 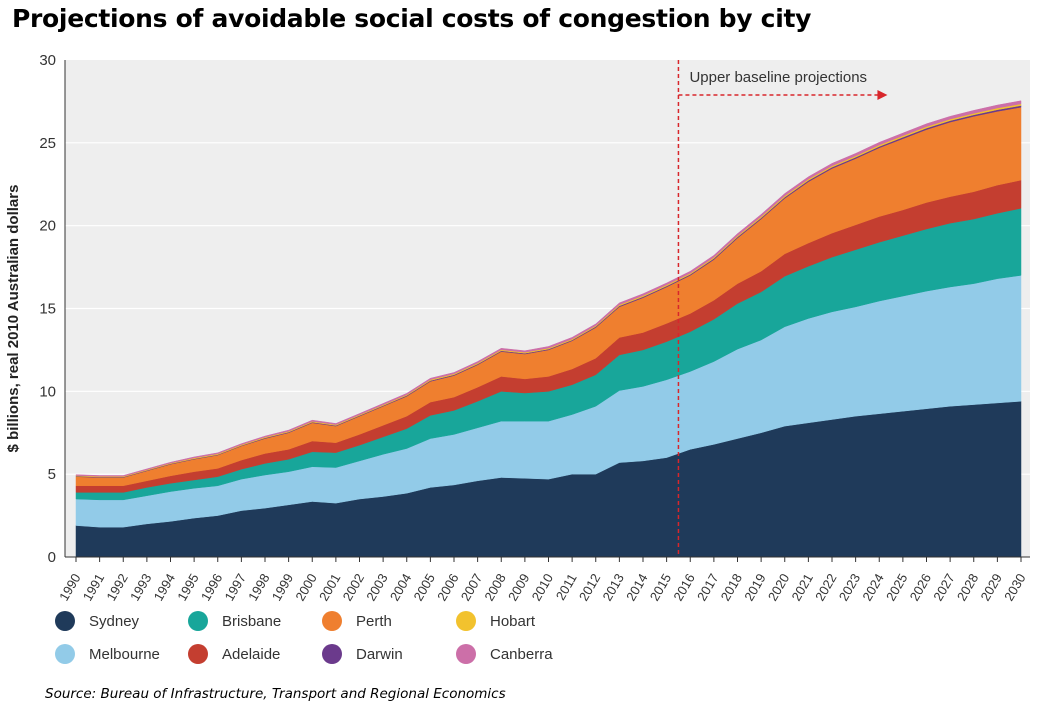 I want to click on x-tick-label: 1996, so click(x=211, y=587).